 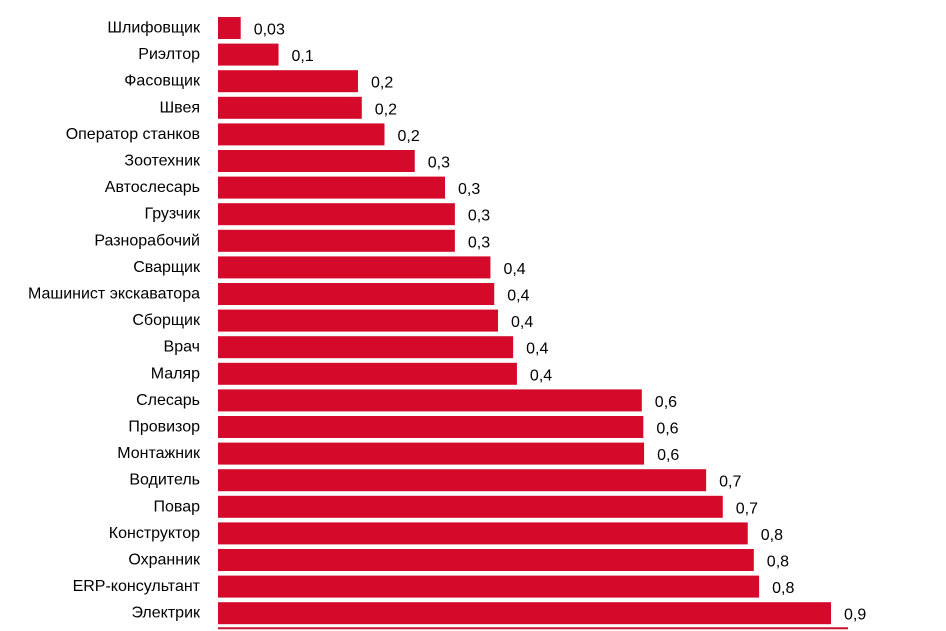 I want to click on category-label-10: Сварщик, so click(x=167, y=267).